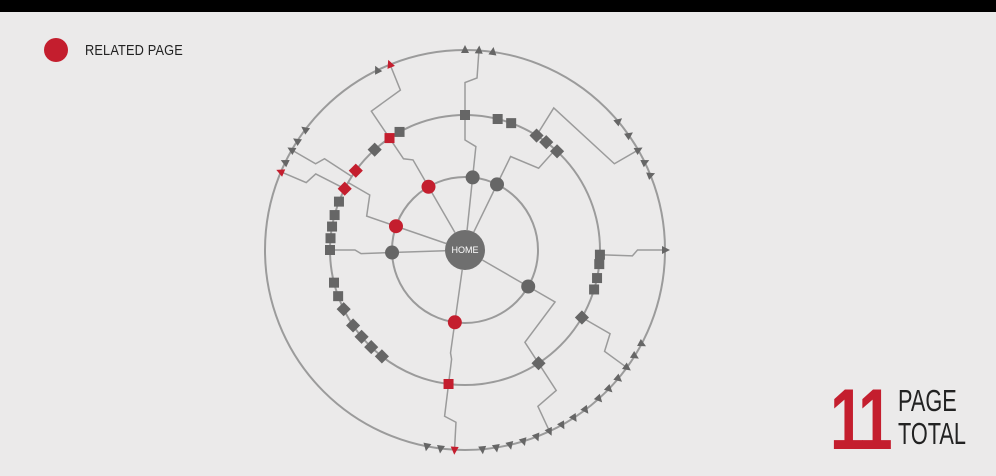 This screenshot has height=476, width=996. I want to click on home-node: HOME, so click(465, 250).